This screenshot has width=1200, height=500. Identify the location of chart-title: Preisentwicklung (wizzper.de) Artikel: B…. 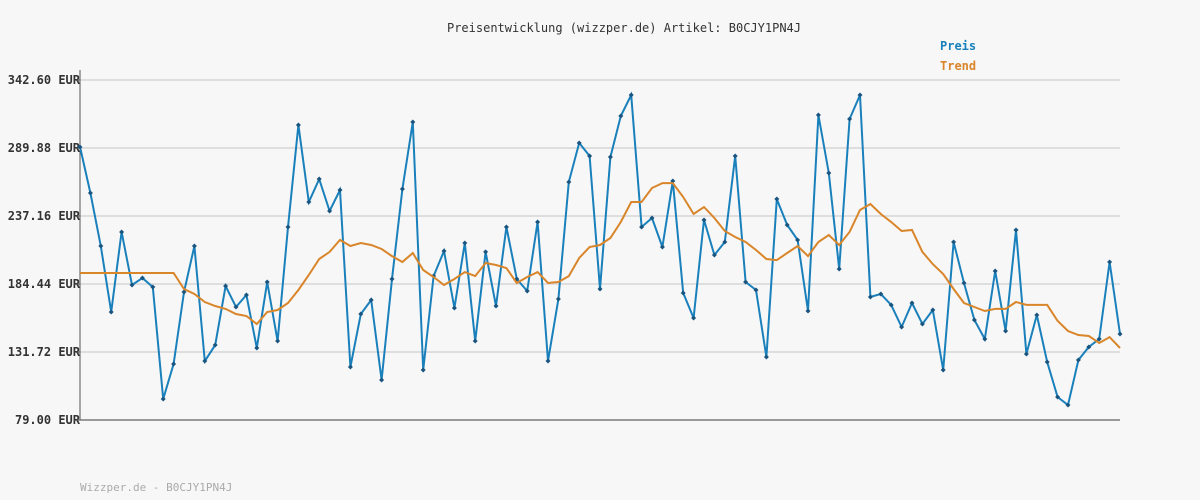
(624, 28).